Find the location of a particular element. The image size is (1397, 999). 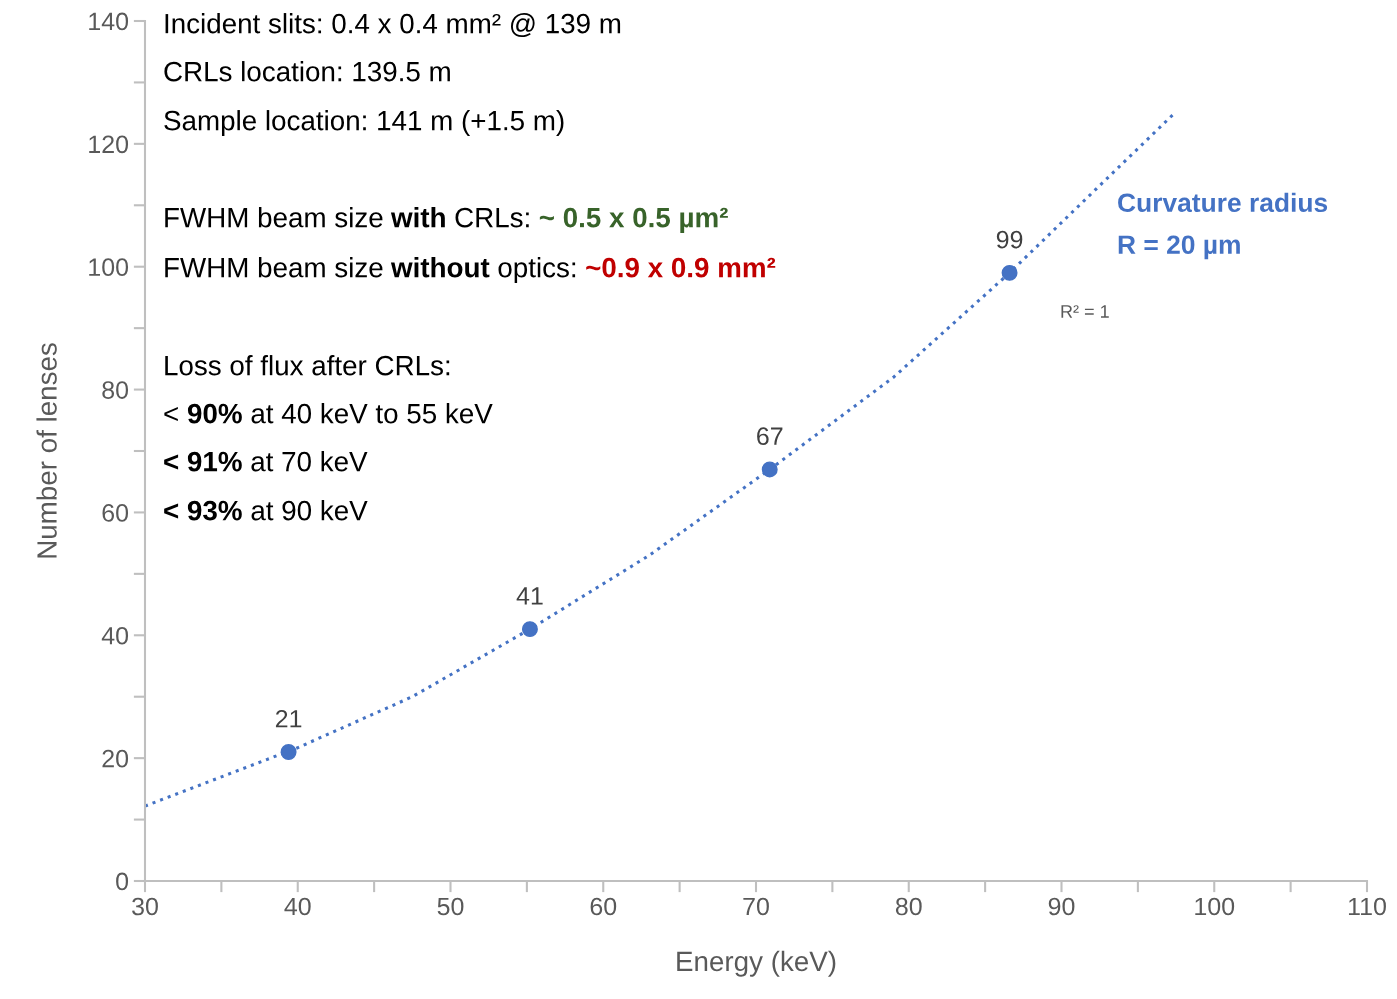

annotation: optics: is located at coordinates (537, 270).